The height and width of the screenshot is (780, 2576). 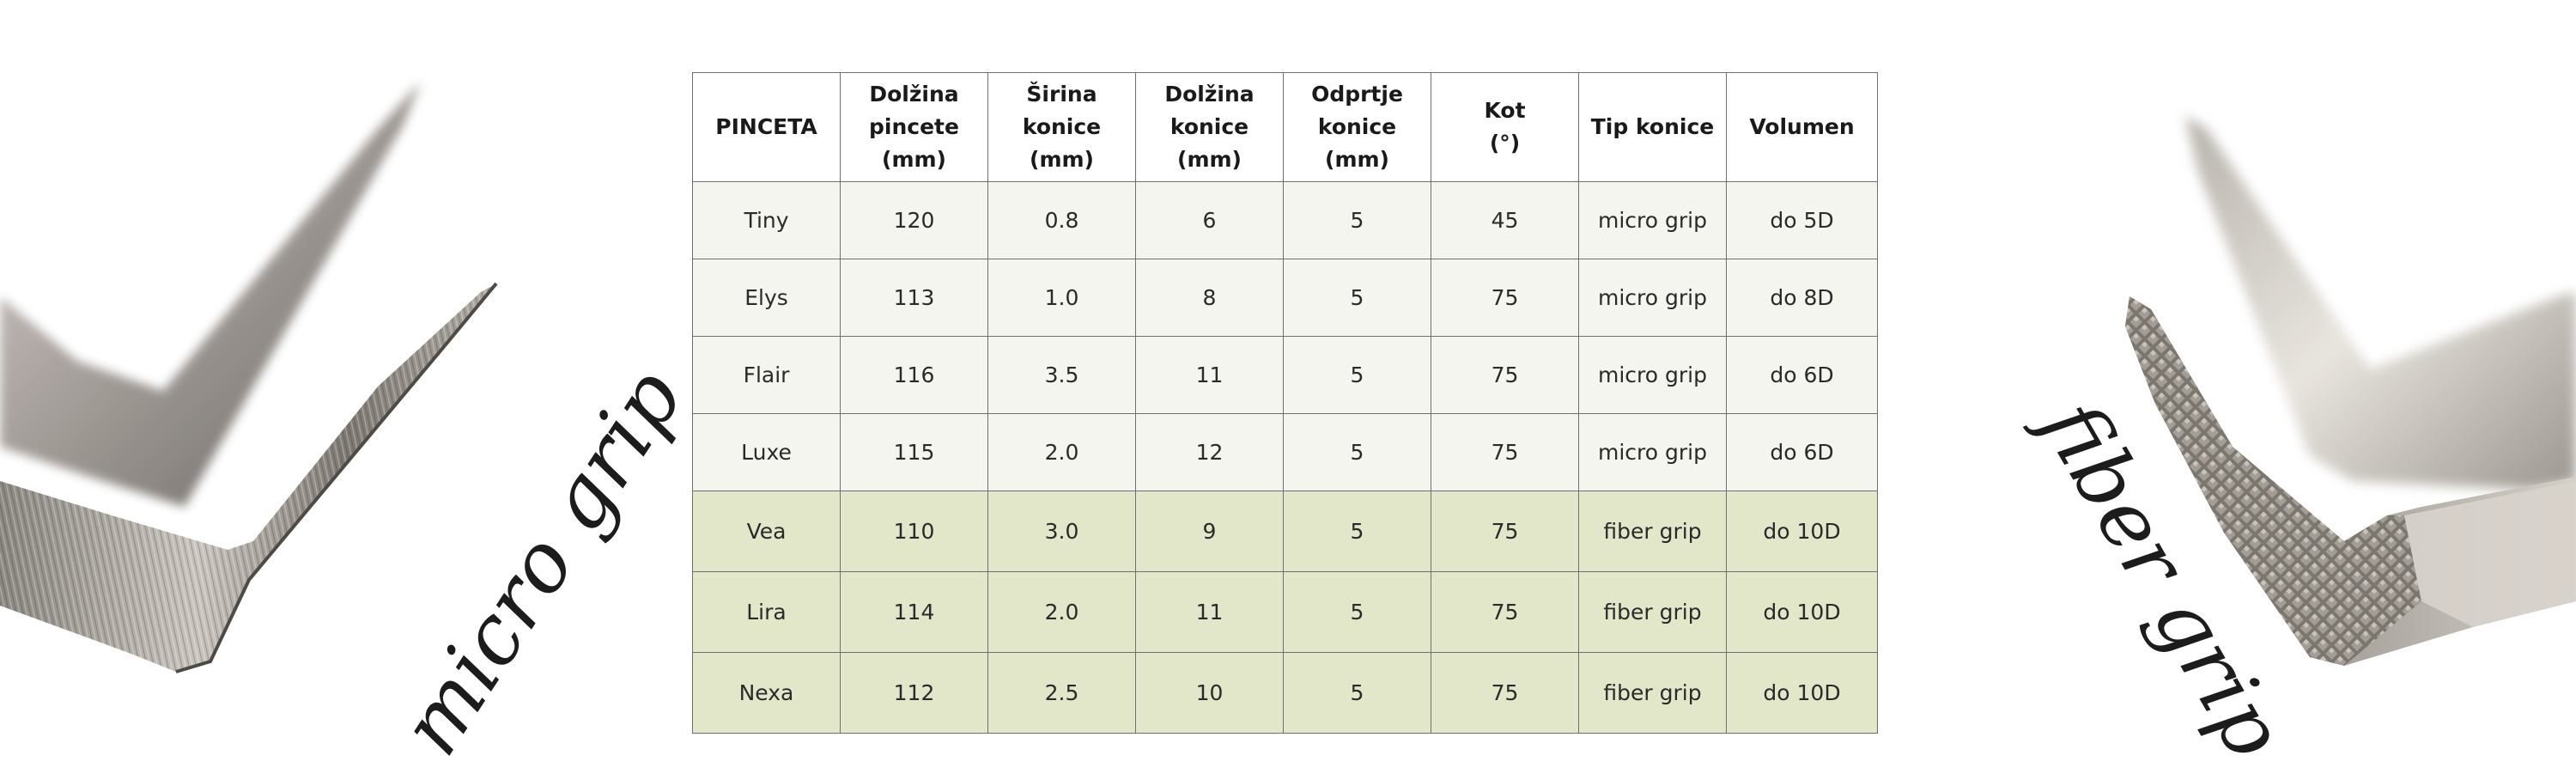 What do you see at coordinates (1061, 375) in the screenshot?
I see `cell-tip-width: 3.5` at bounding box center [1061, 375].